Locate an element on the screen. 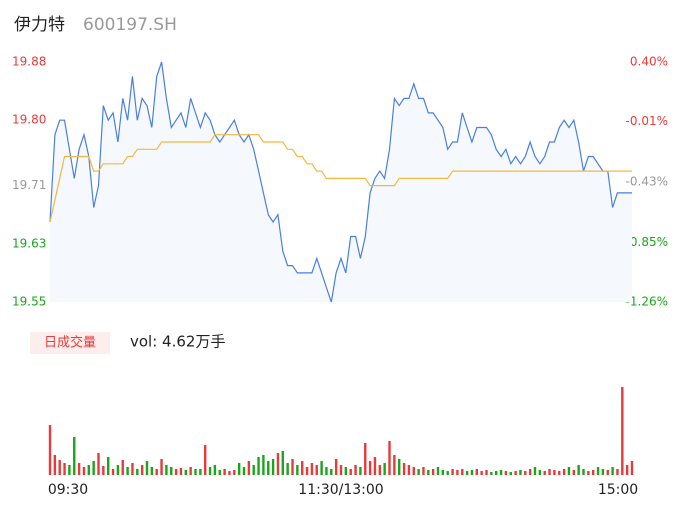 The width and height of the screenshot is (686, 524). volume-label-bg is located at coordinates (70, 343).